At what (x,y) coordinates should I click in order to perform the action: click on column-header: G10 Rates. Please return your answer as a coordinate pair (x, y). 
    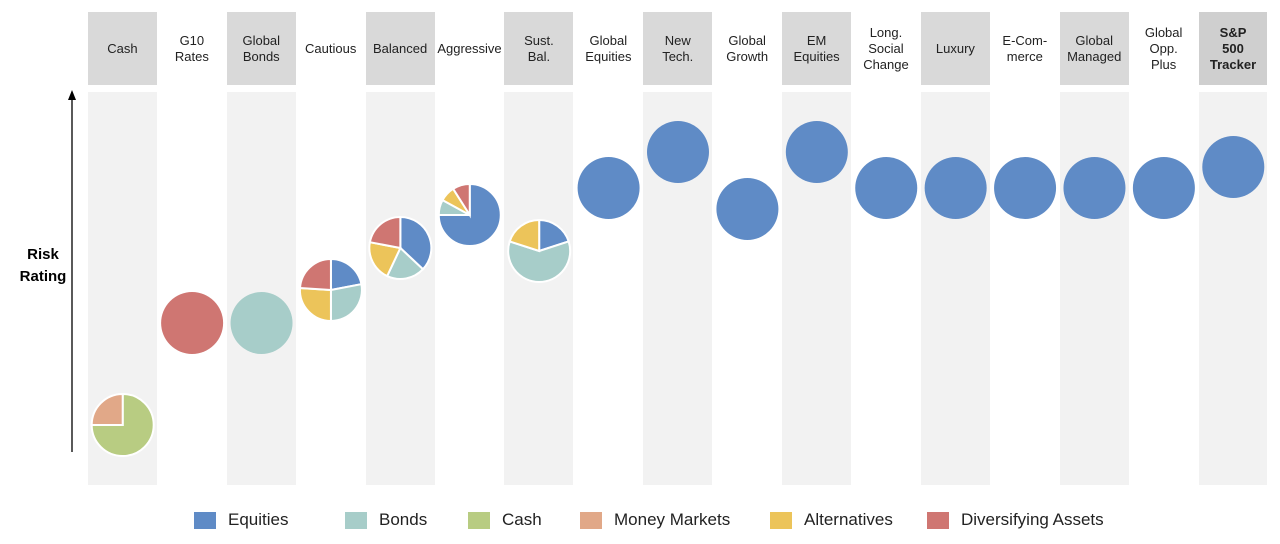
    Looking at the image, I should click on (191, 48).